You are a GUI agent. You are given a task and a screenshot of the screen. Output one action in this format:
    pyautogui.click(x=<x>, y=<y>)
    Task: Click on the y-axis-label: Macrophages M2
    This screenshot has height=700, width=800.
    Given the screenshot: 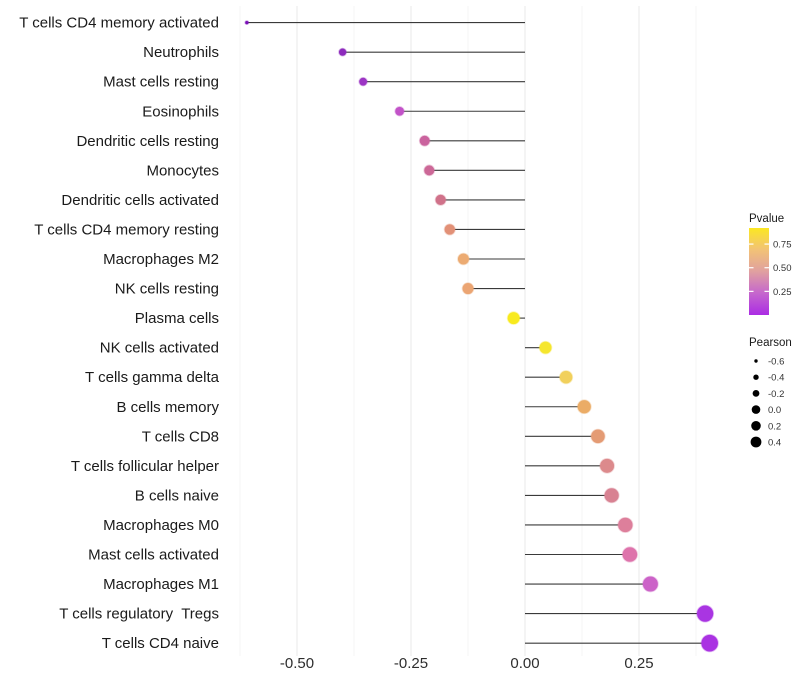 What is the action you would take?
    pyautogui.click(x=161, y=259)
    